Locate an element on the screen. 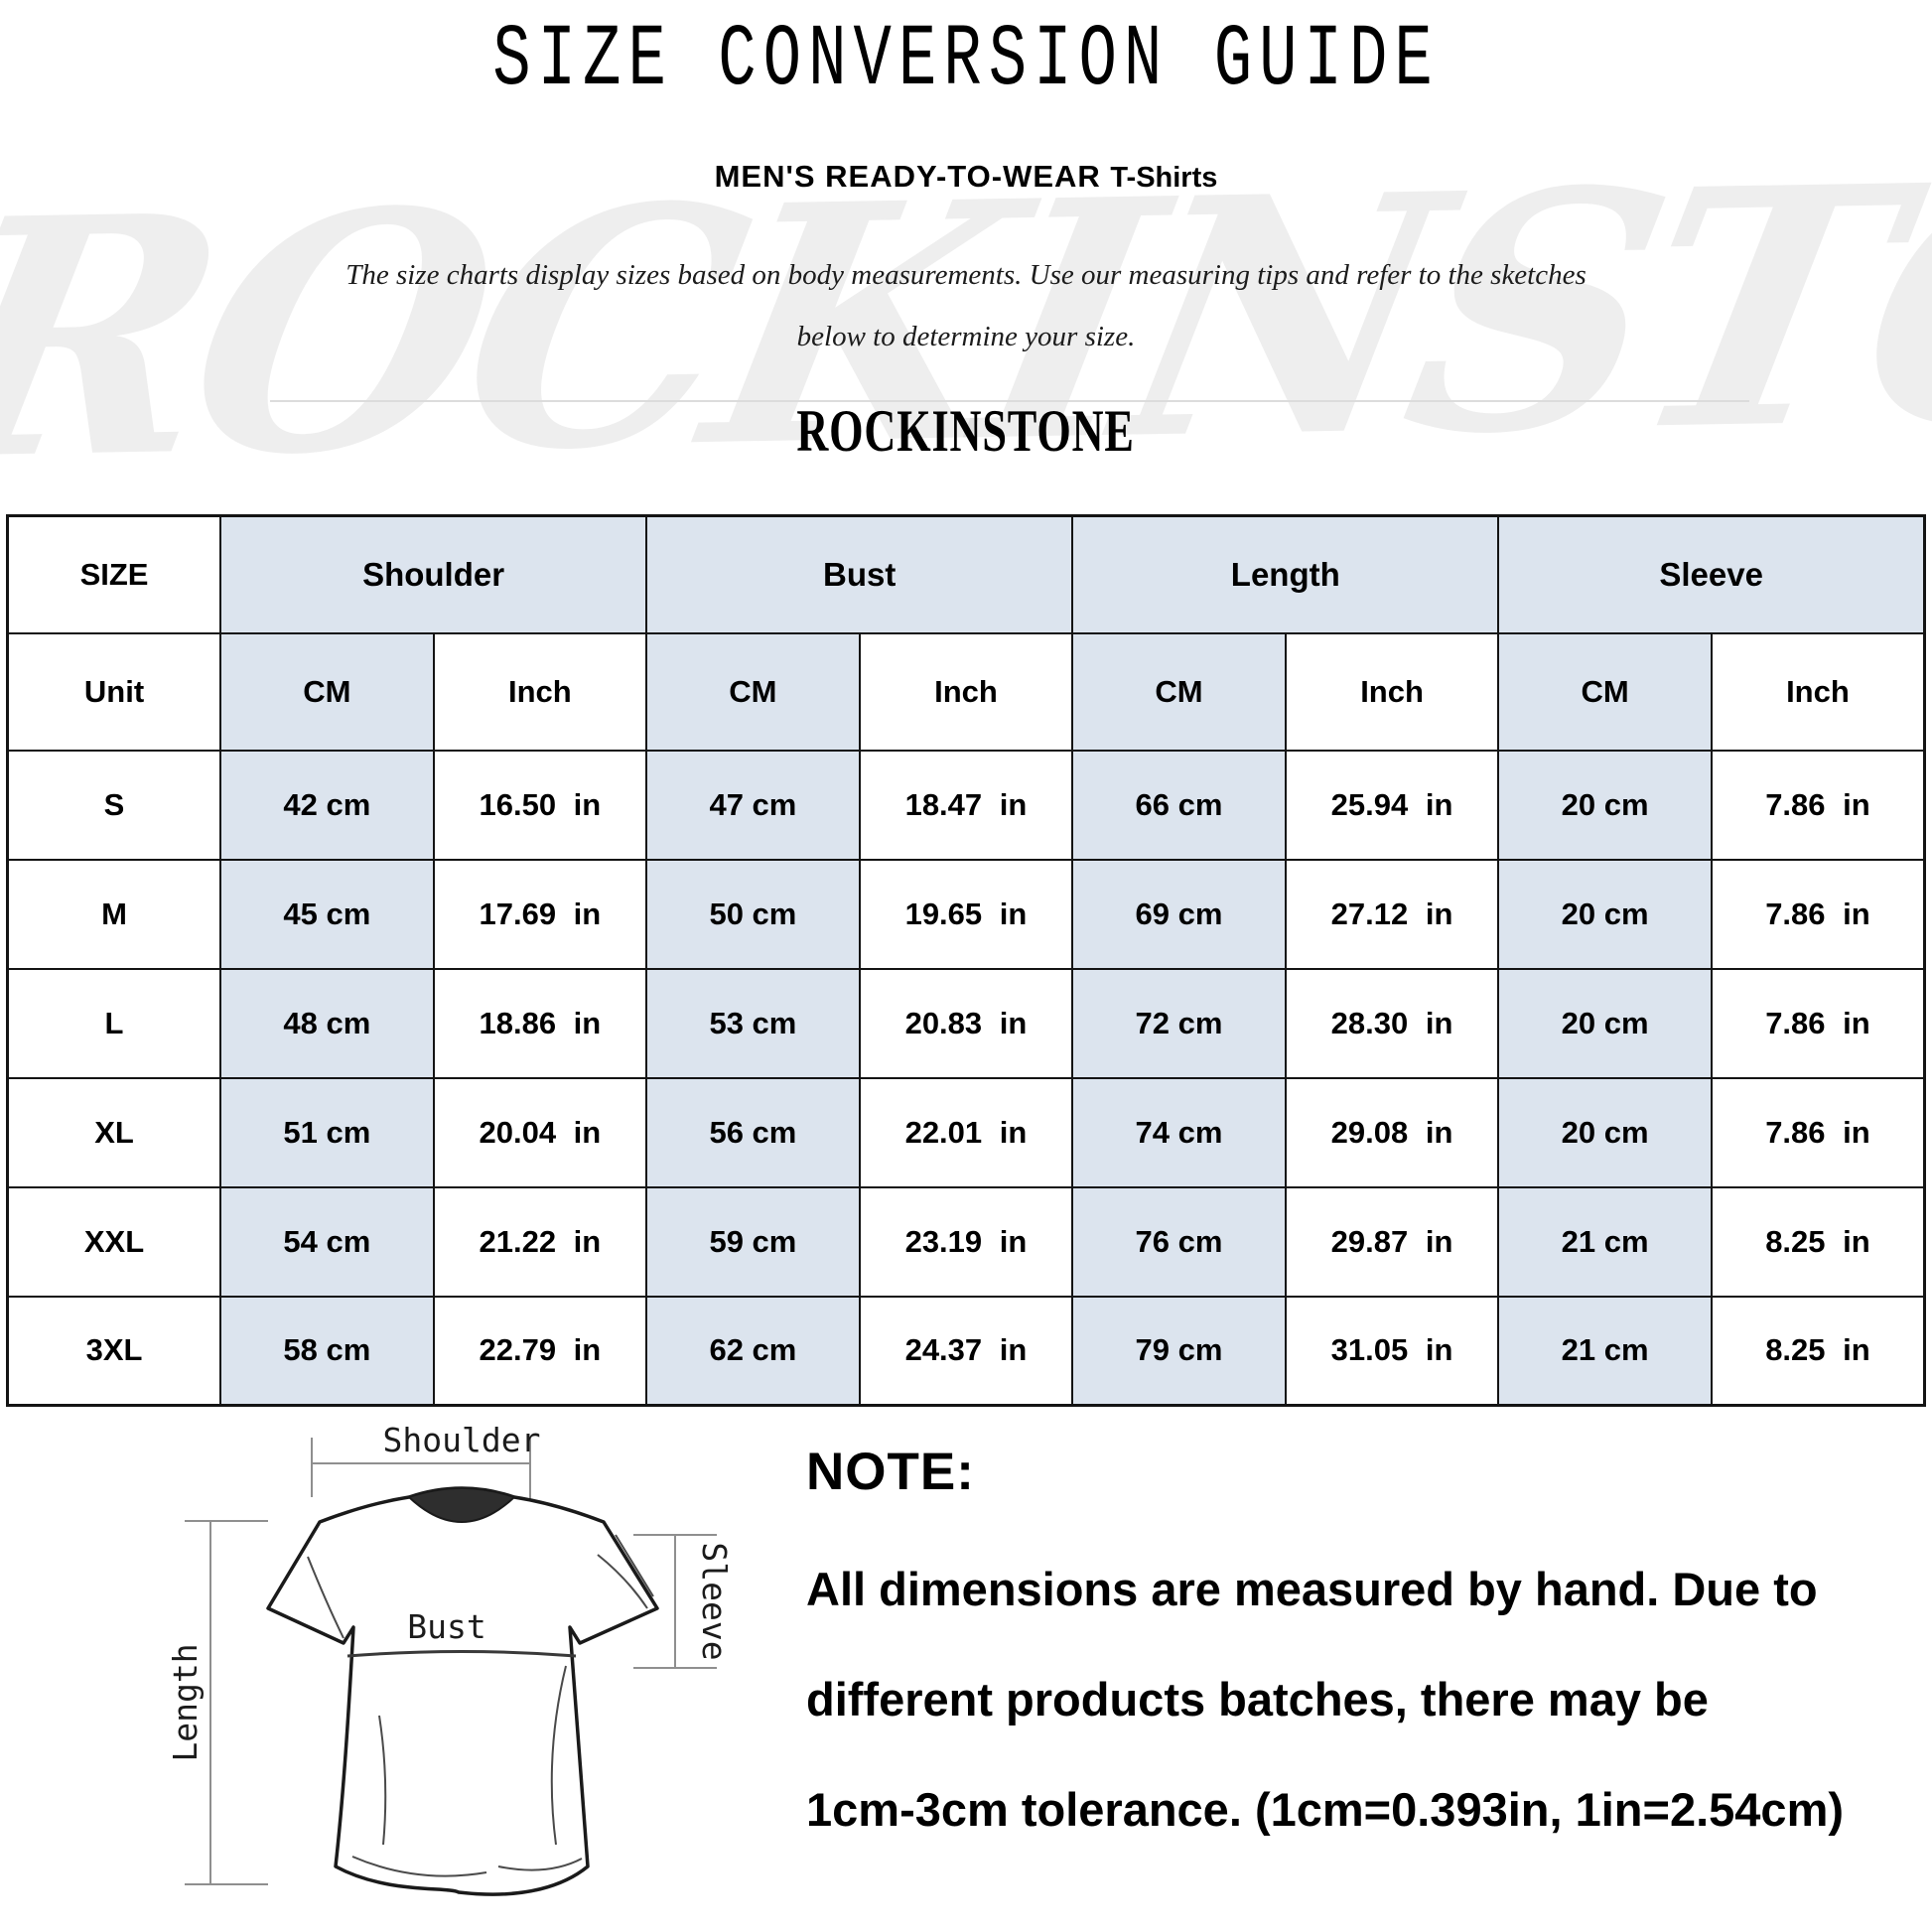 This screenshot has height=1932, width=1932. cell-inch: 31.05 in is located at coordinates (1392, 1351).